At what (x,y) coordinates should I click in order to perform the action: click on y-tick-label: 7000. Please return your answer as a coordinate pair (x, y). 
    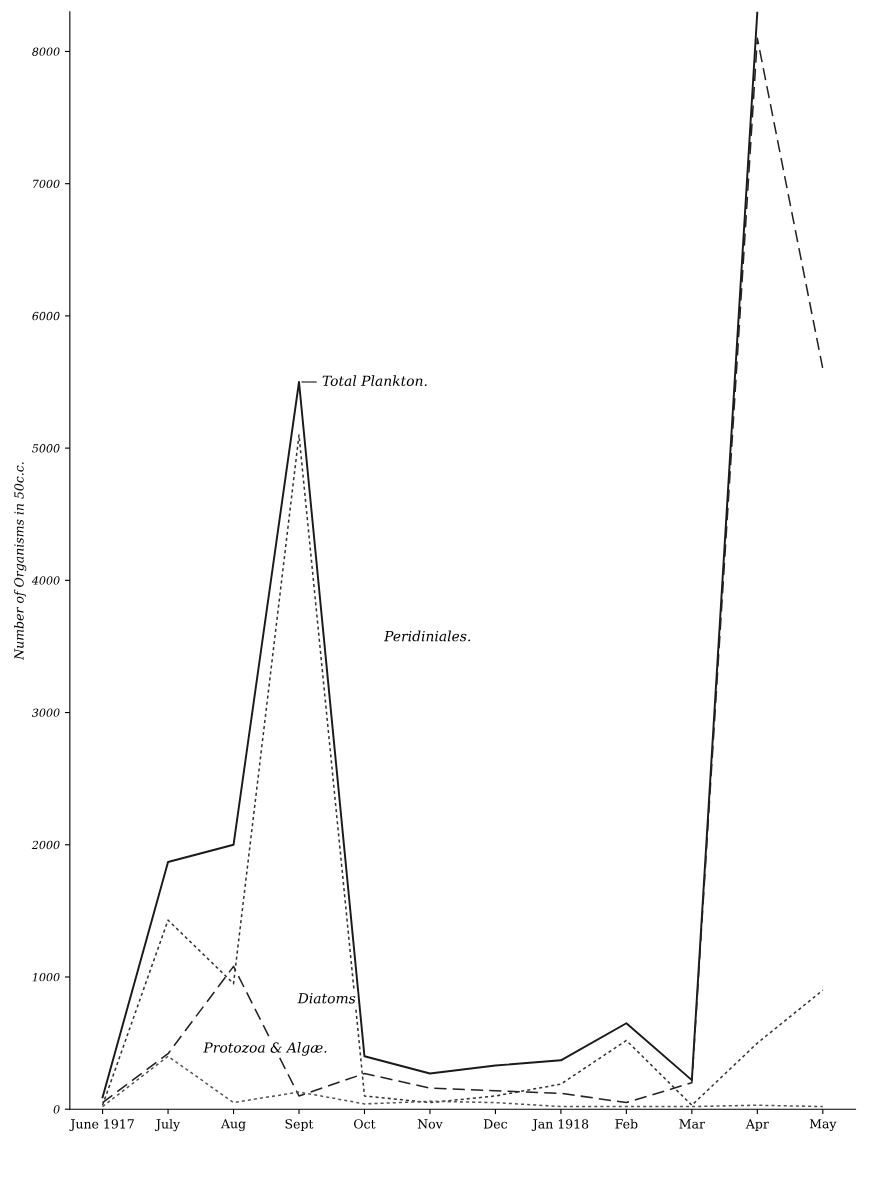
    Looking at the image, I should click on (46, 184).